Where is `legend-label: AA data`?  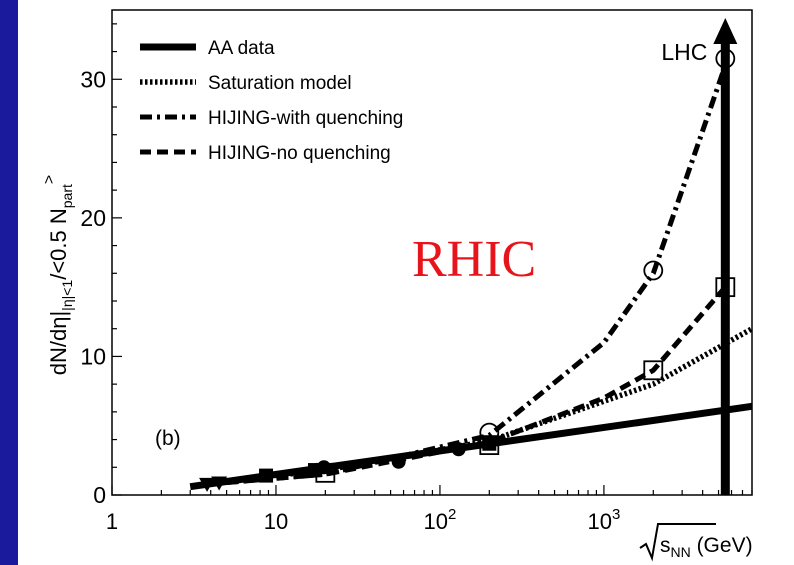
legend-label: AA data is located at coordinates (241, 48).